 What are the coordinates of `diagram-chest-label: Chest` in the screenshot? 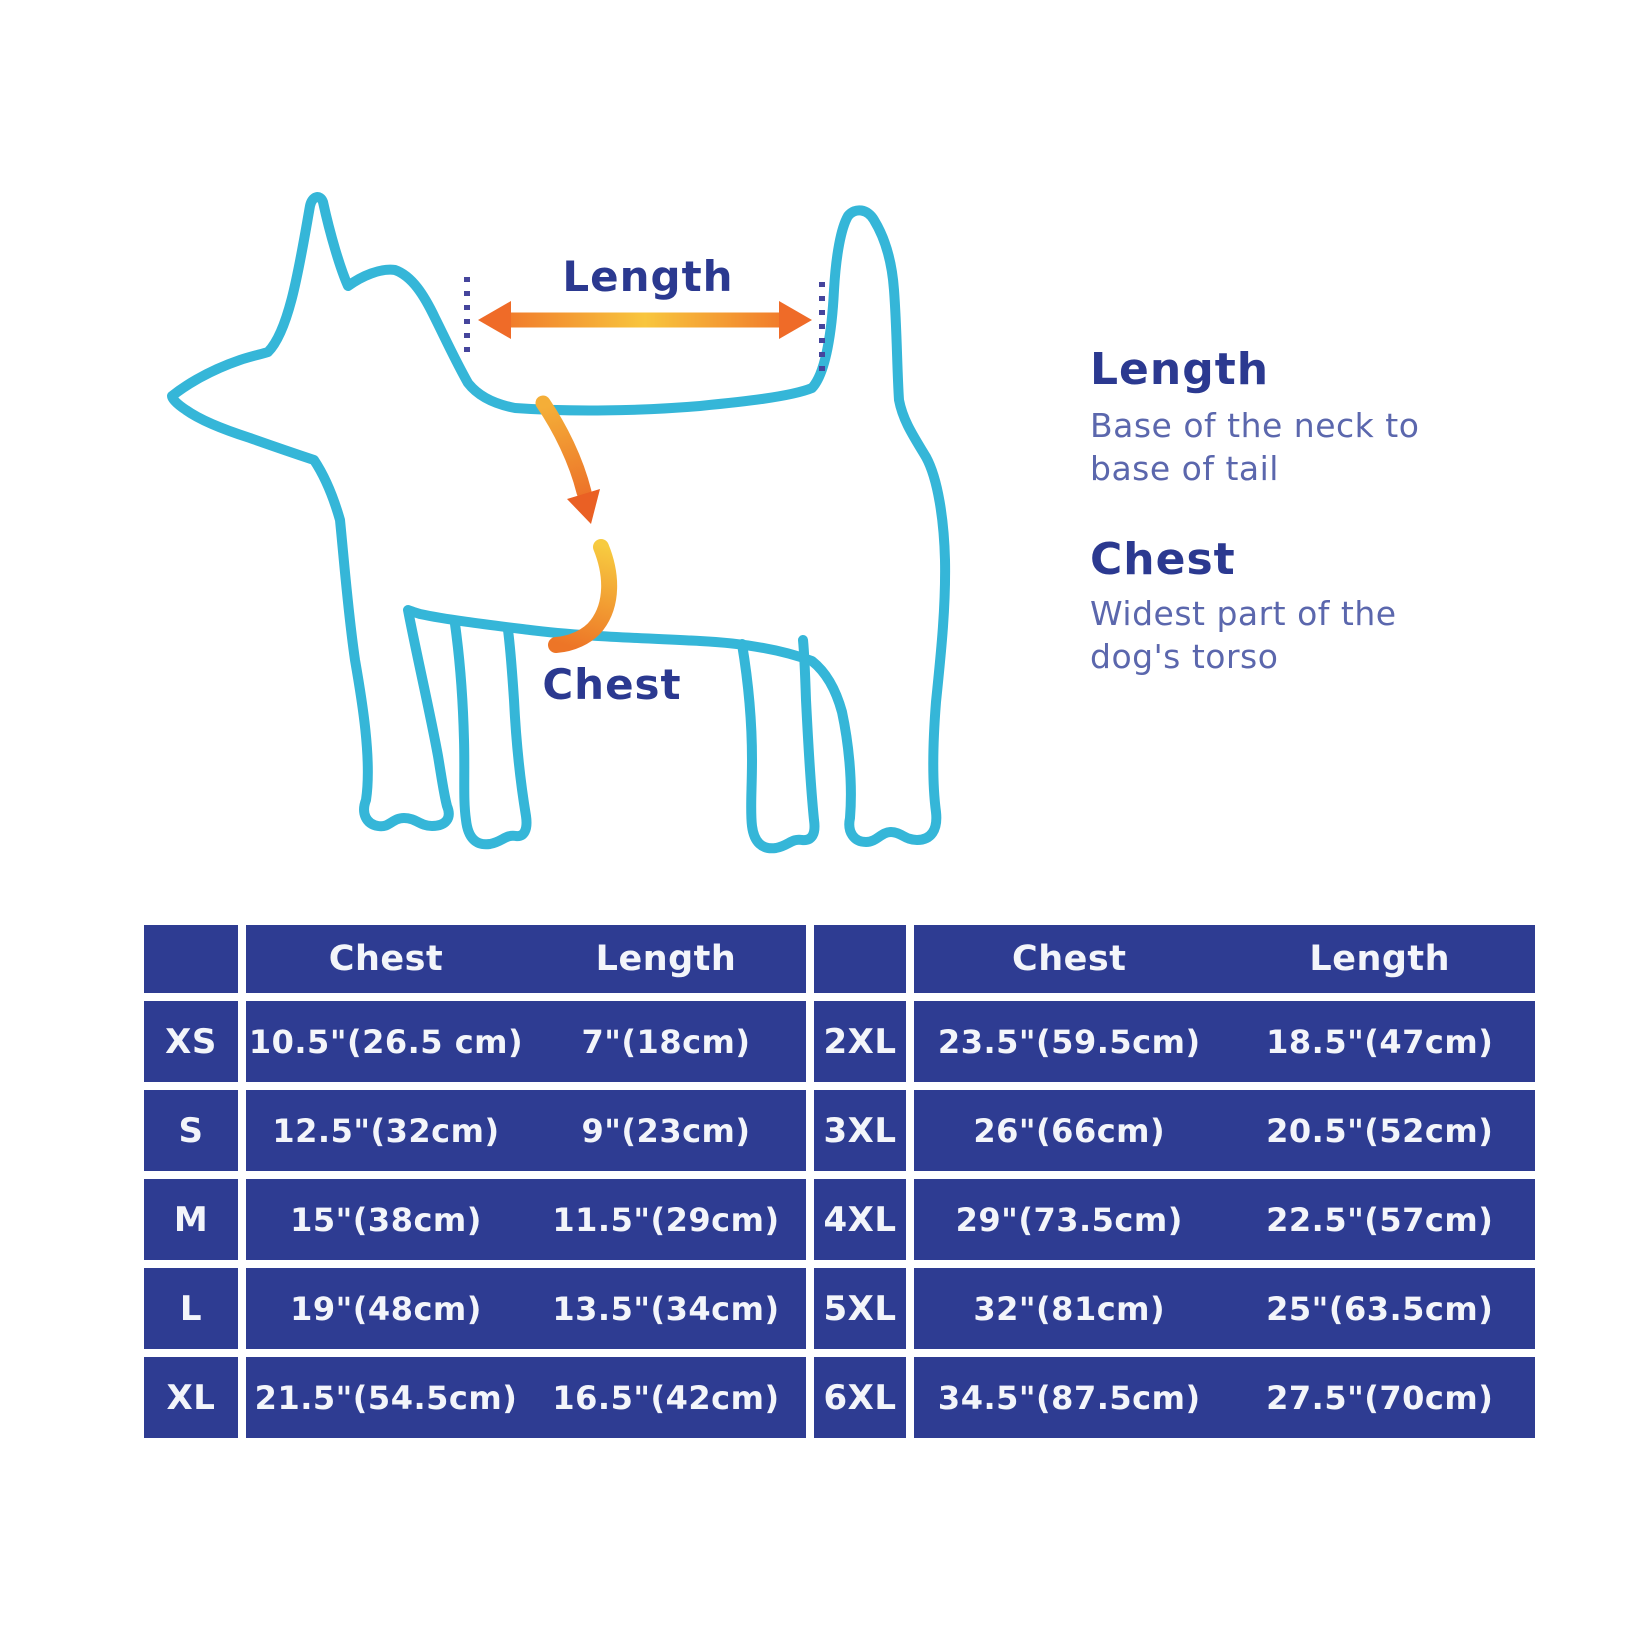 It's located at (612, 684).